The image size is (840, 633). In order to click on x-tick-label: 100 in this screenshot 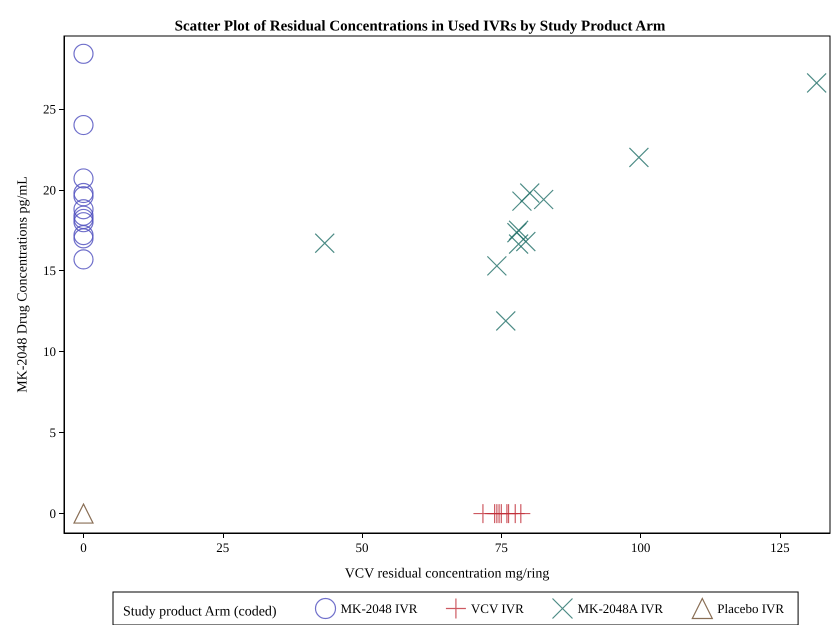, I will do `click(640, 547)`.